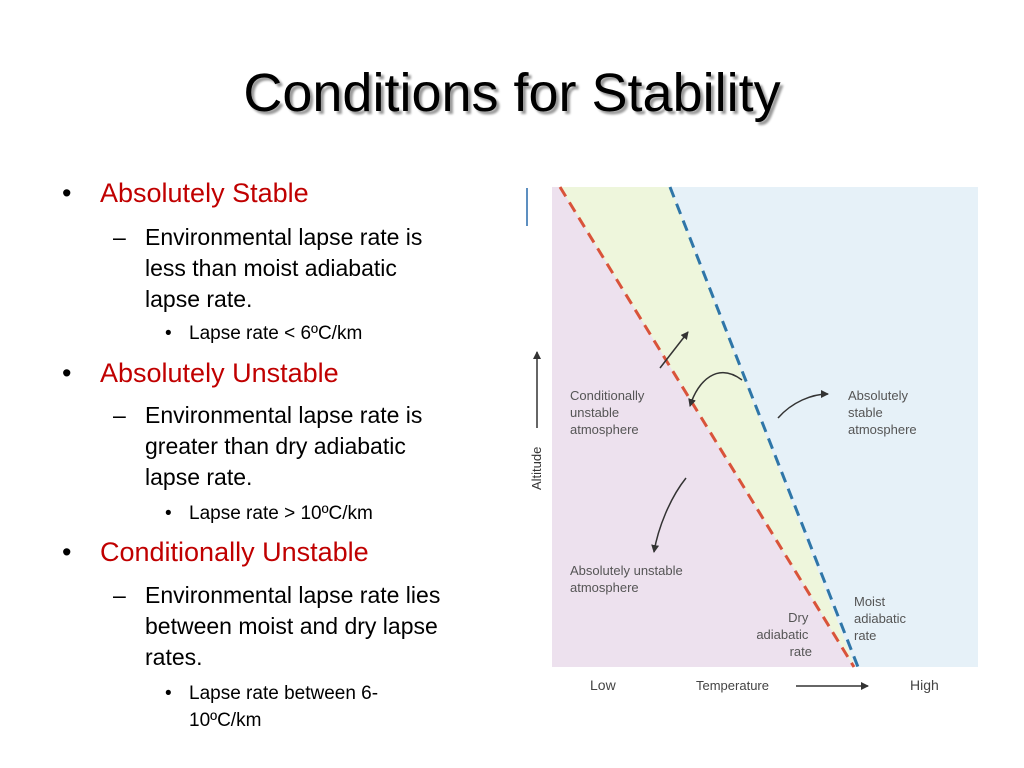 The image size is (1024, 768). What do you see at coordinates (803, 404) in the screenshot?
I see `arrow-to-stable` at bounding box center [803, 404].